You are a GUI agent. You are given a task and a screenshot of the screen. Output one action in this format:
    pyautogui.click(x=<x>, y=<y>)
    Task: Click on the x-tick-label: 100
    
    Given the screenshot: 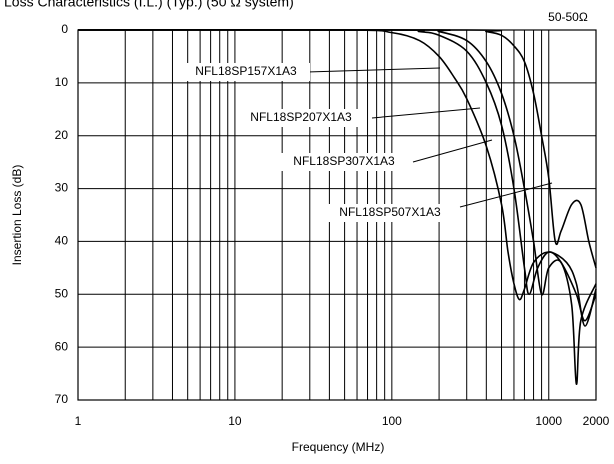 What is the action you would take?
    pyautogui.click(x=392, y=421)
    